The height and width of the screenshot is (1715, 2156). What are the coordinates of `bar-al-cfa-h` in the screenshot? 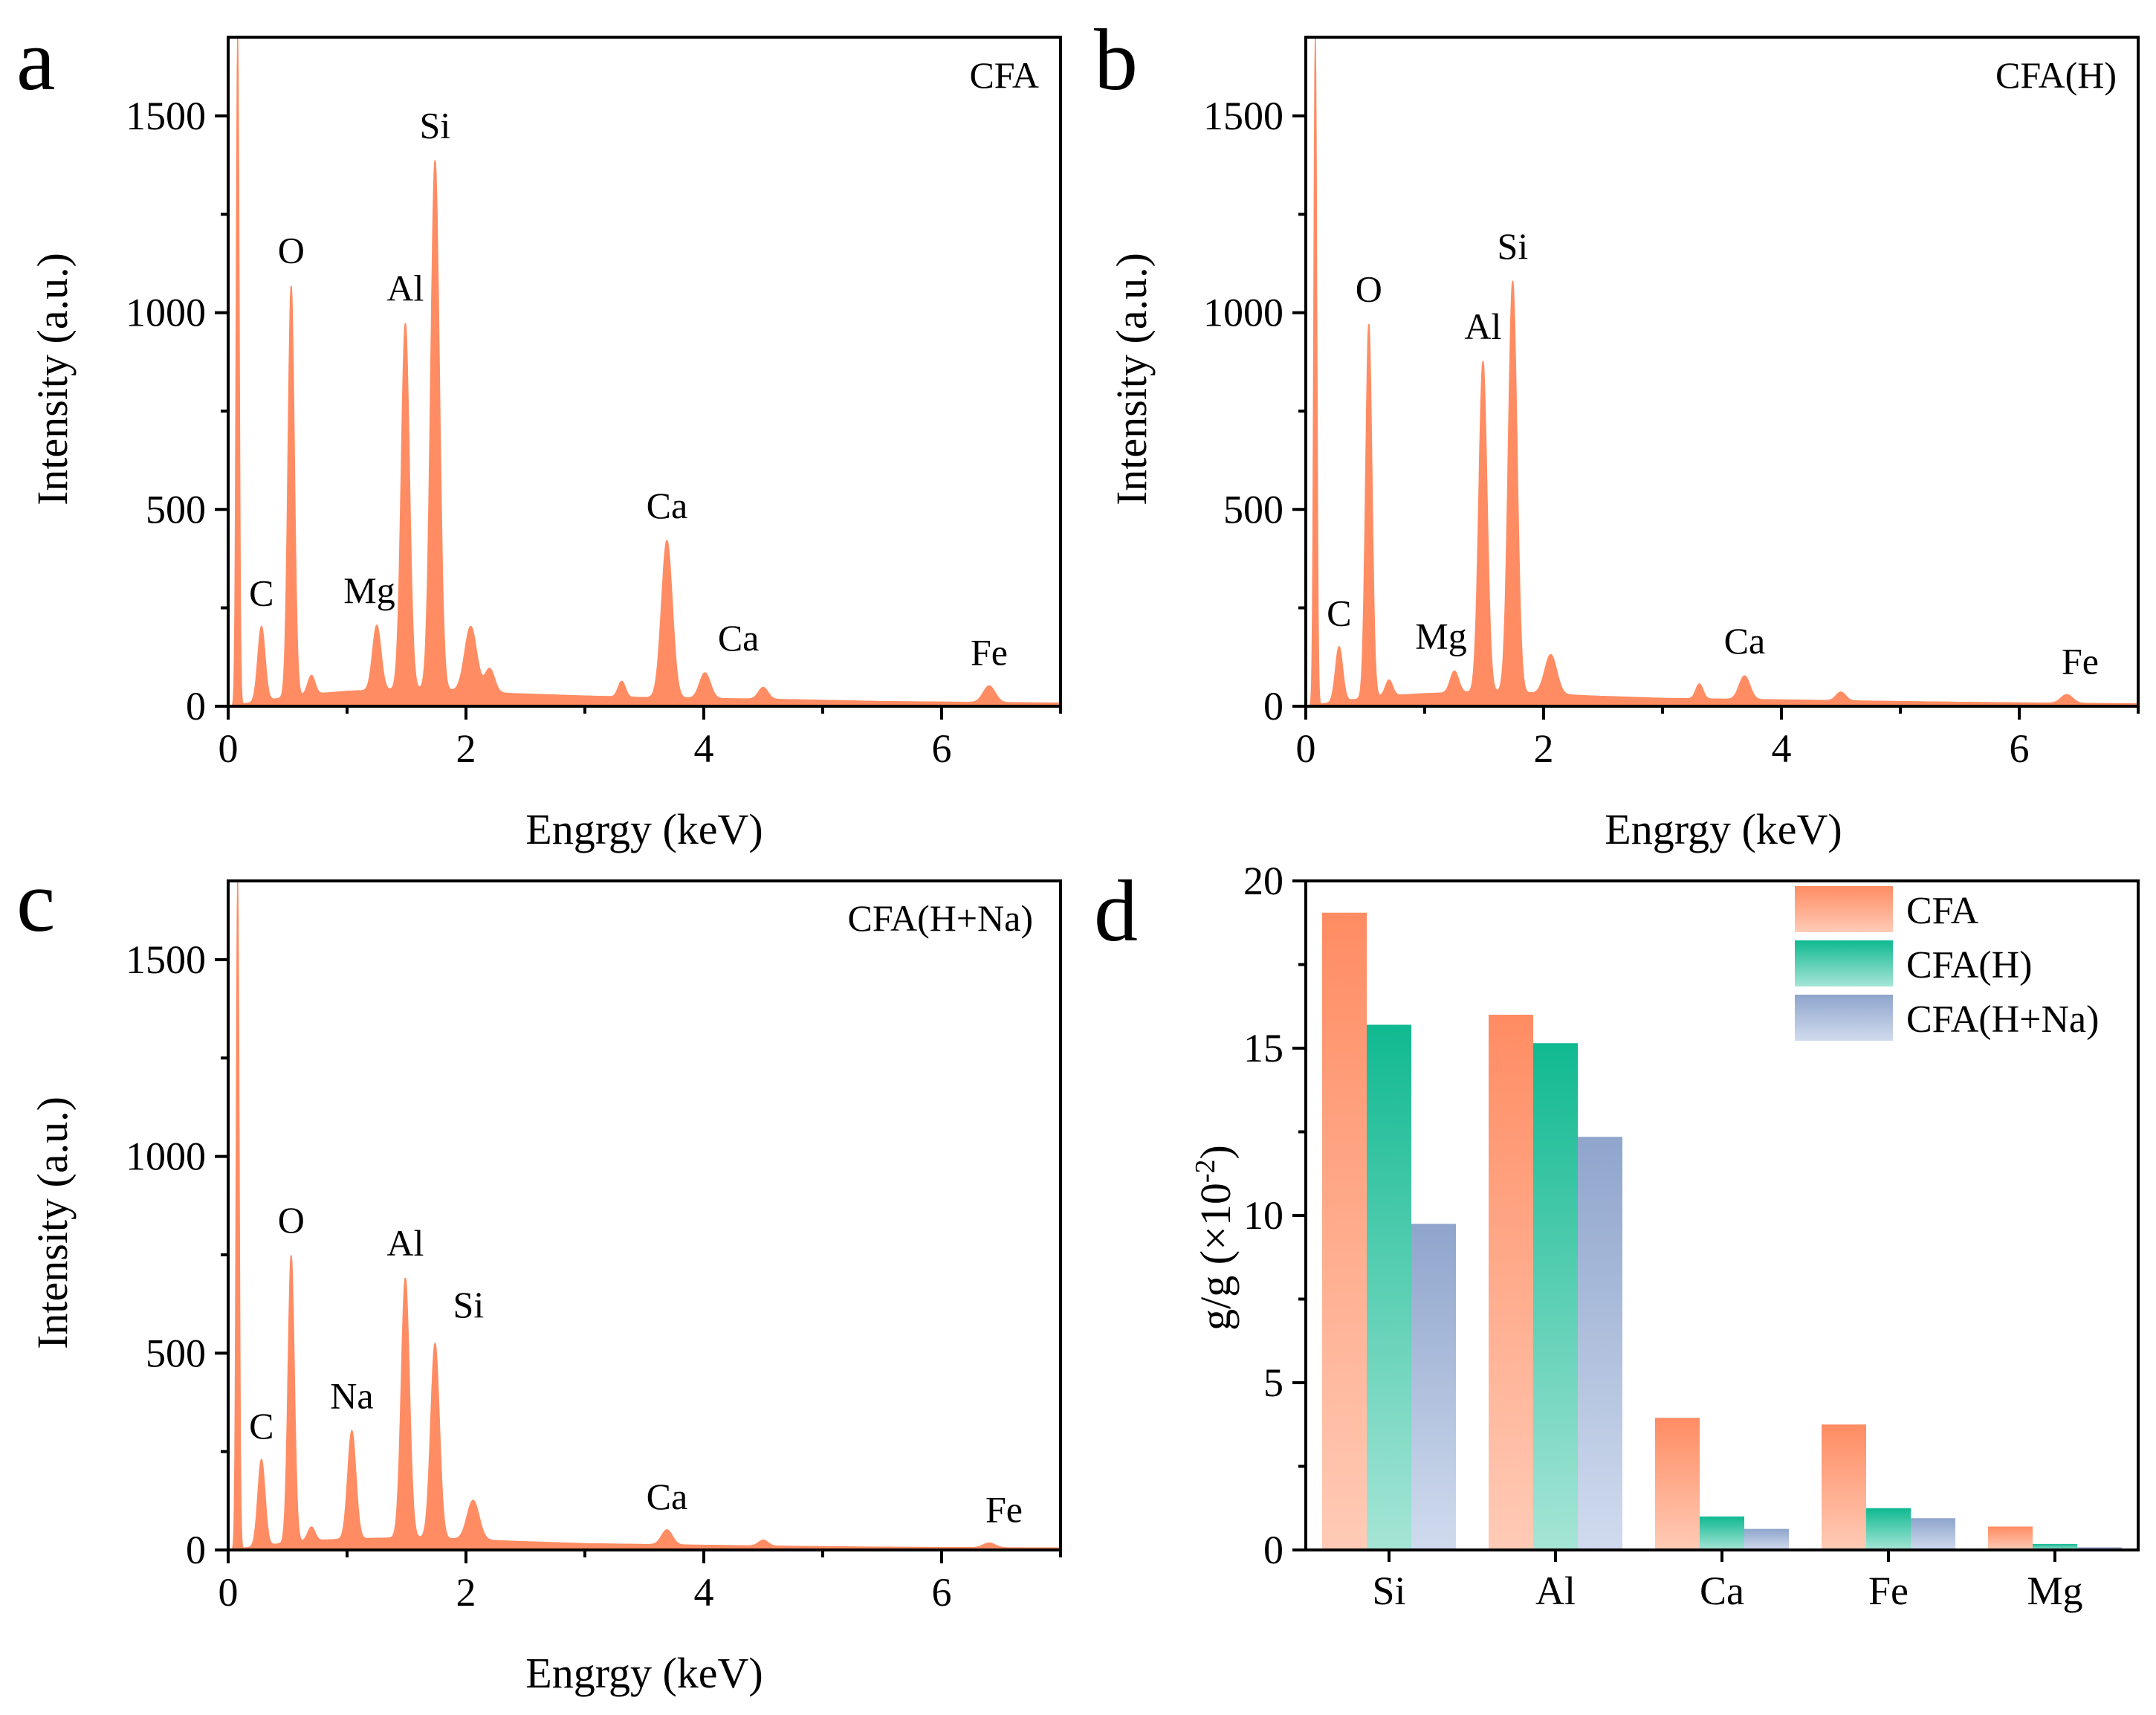 It's located at (1555, 1296).